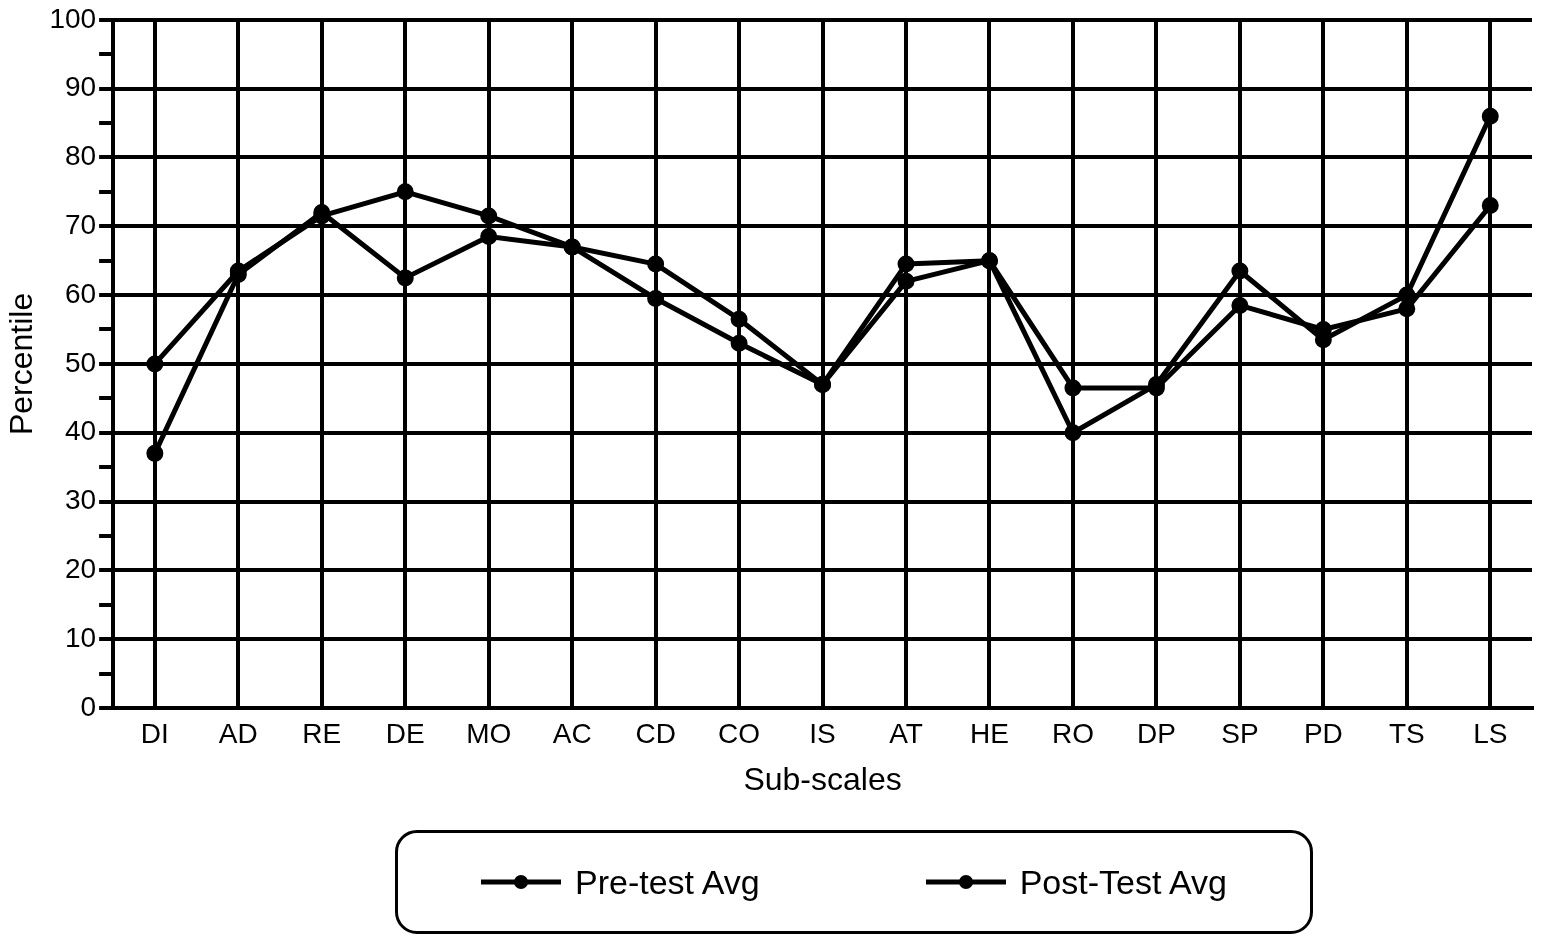  What do you see at coordinates (88, 706) in the screenshot?
I see `y-tick-label: 0` at bounding box center [88, 706].